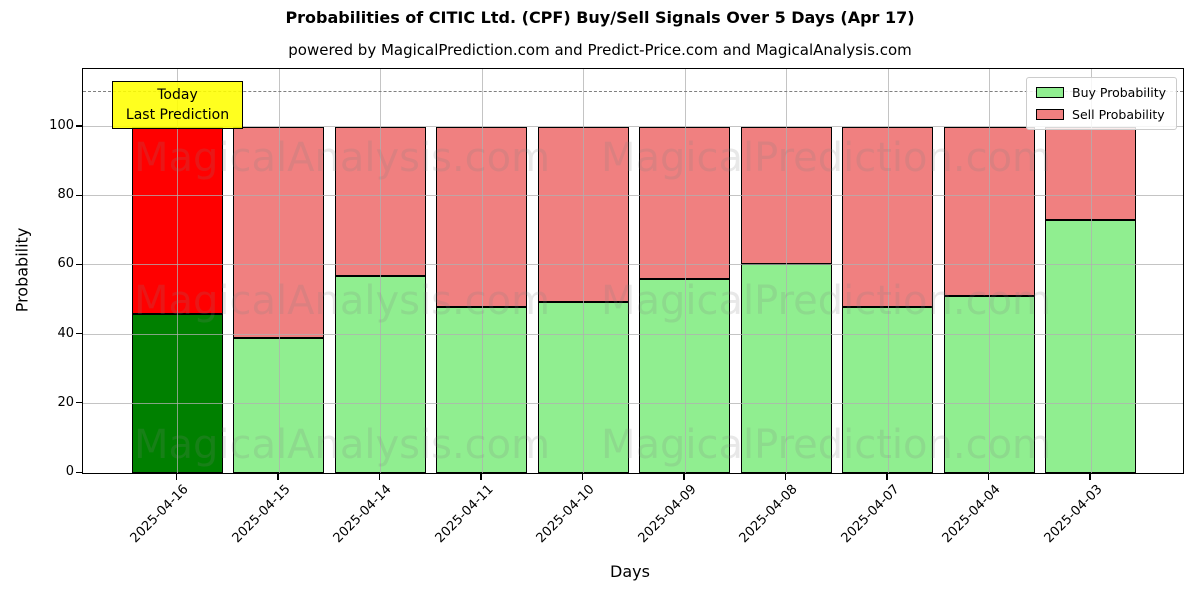  What do you see at coordinates (1101, 103) in the screenshot?
I see `legend: Buy Probability Sell Probability` at bounding box center [1101, 103].